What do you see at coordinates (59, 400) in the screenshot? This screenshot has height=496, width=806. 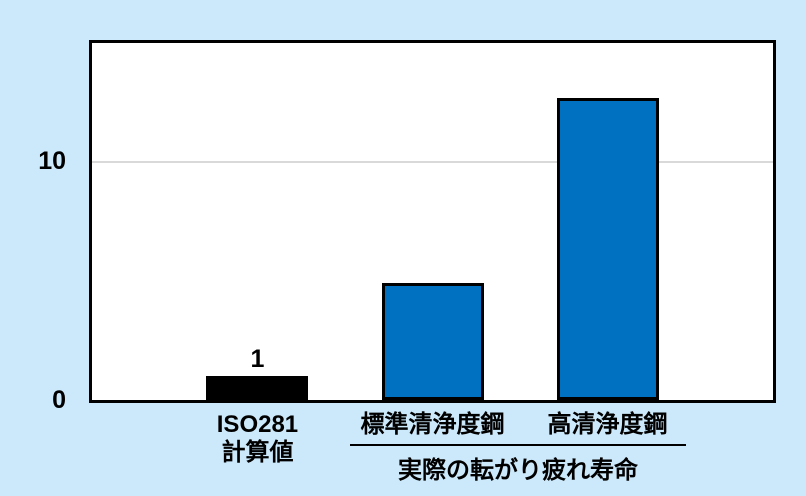 I see `y-axis-tick-label-0: 0` at bounding box center [59, 400].